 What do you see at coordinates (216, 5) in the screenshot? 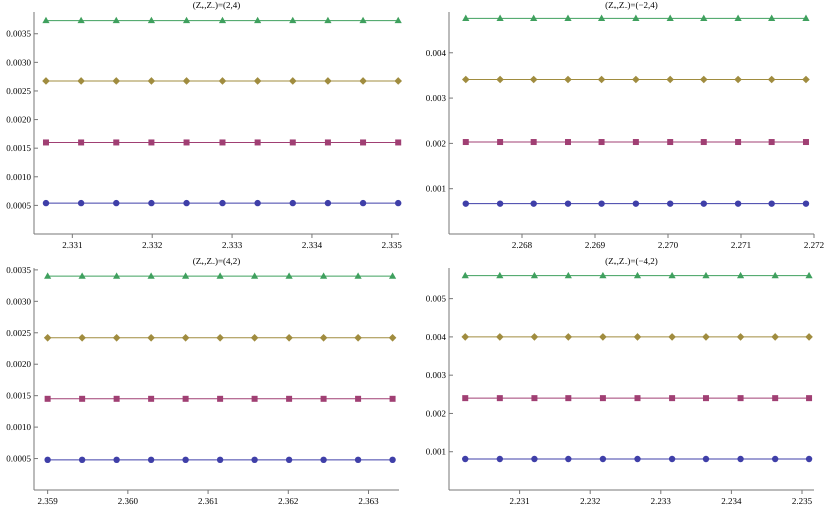
I see `chart-title: (Z₊,Z₋)=(2,4)` at bounding box center [216, 5].